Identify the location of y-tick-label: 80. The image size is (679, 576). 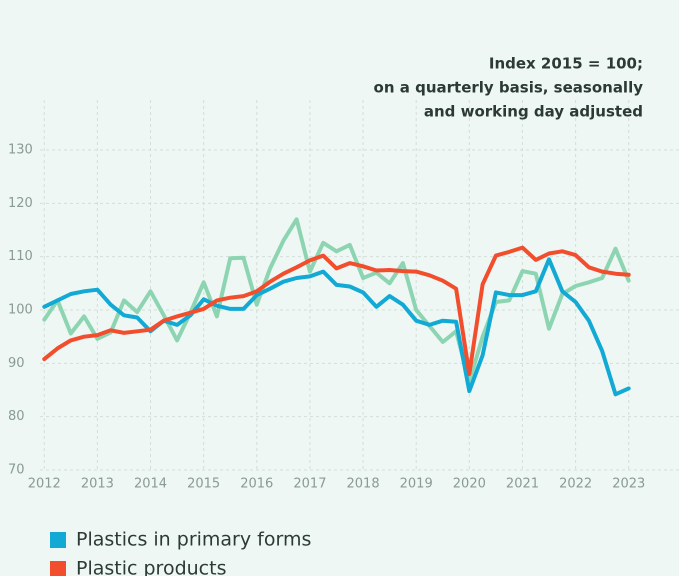
(16, 416).